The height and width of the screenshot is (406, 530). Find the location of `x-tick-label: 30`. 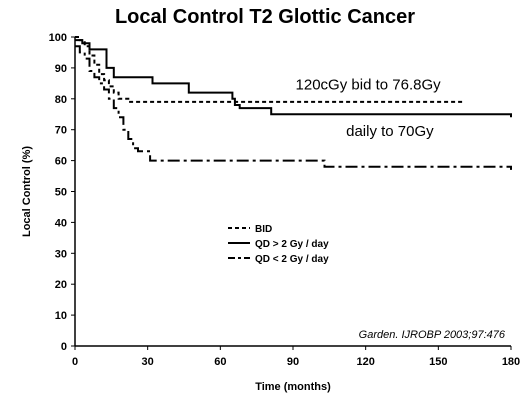

x-tick-label: 30 is located at coordinates (148, 362).